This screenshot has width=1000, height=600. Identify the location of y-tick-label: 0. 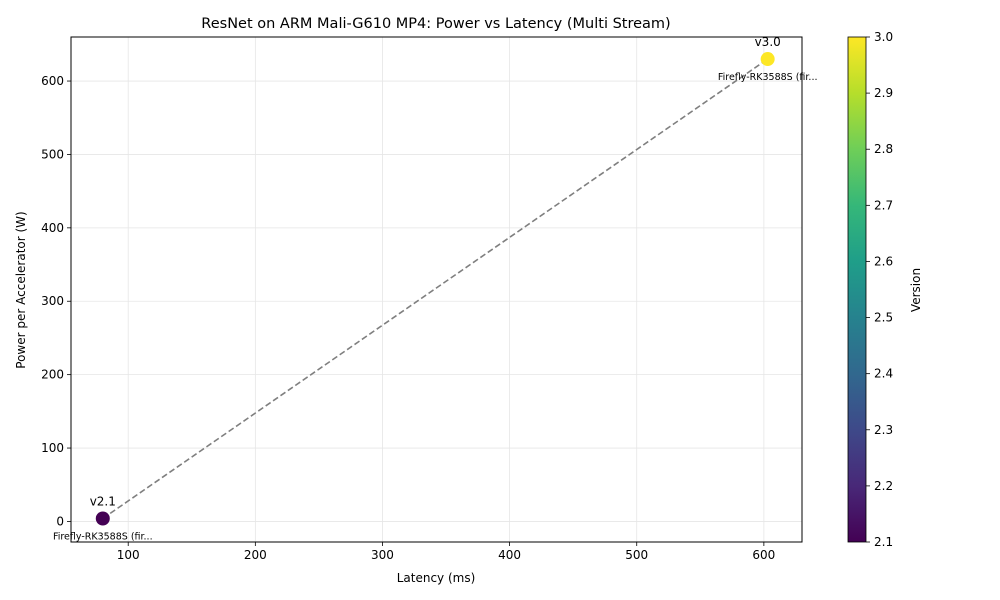
(60, 521).